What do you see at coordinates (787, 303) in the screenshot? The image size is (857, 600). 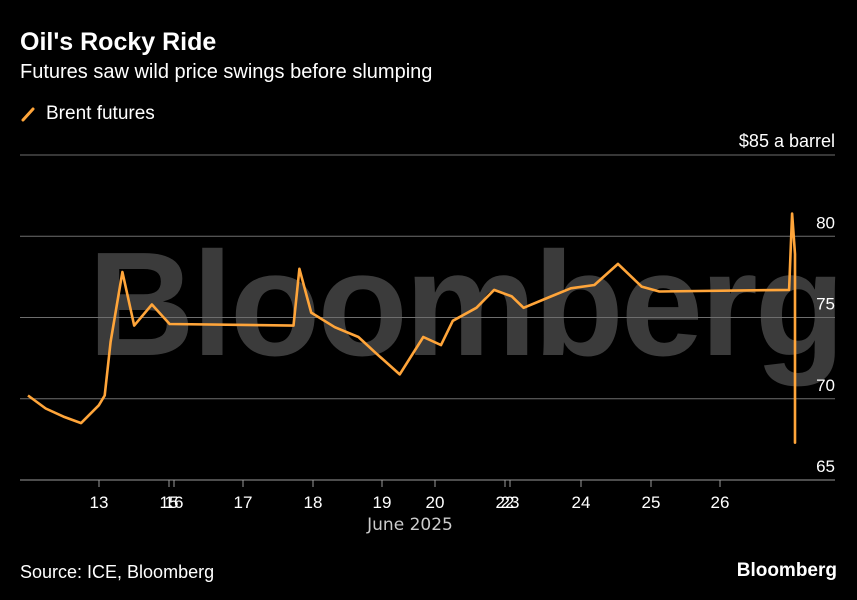 I see `y-axis-labels: 65 70 75 80 $85 a barrel` at bounding box center [787, 303].